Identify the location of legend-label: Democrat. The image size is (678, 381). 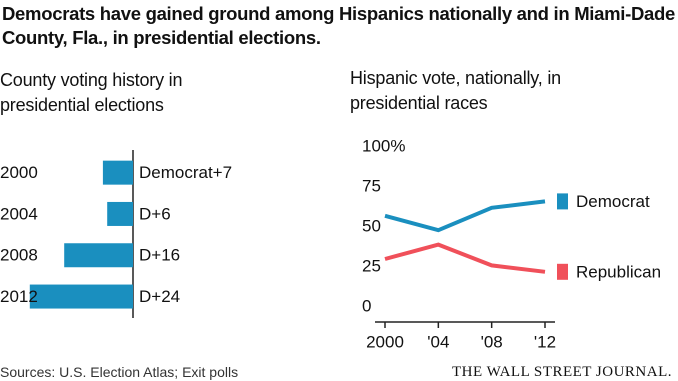
(613, 201).